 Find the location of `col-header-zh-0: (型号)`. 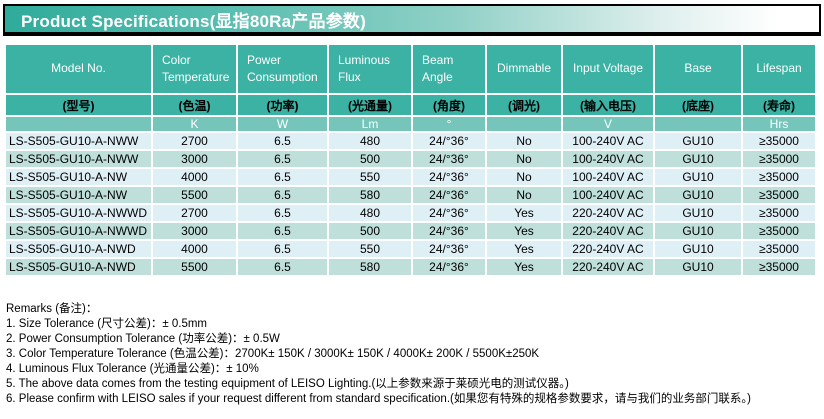

col-header-zh-0: (型号) is located at coordinates (78, 105).